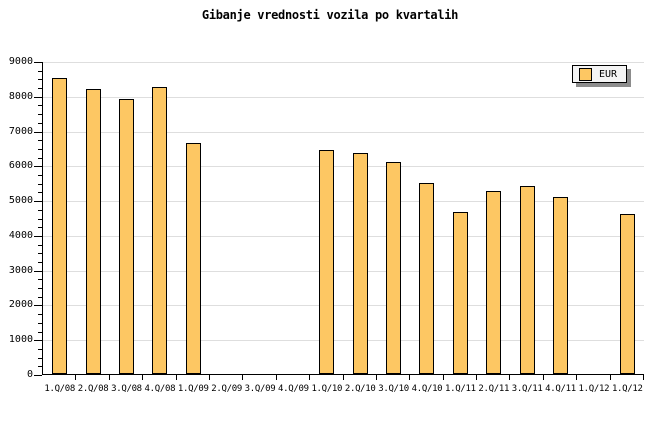  Describe the element at coordinates (20, 305) in the screenshot. I see `y-tick-label: 2000` at that location.